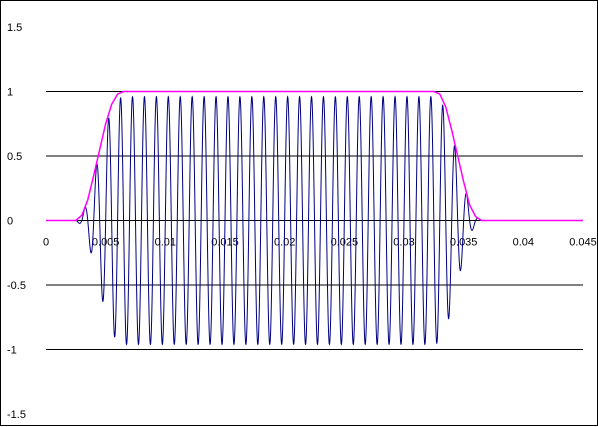 The height and width of the screenshot is (427, 598). I want to click on y-axis-tick-labels: 1.5 1 0.5 0 -0.5 -1 -1.5, so click(16, 221).